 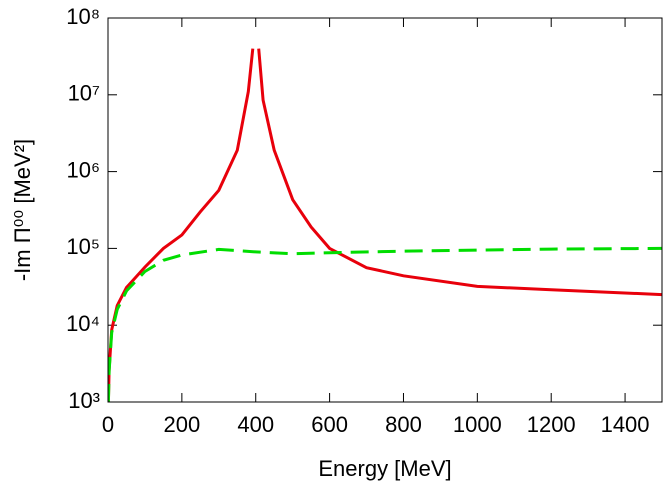 What do you see at coordinates (329, 424) in the screenshot?
I see `x-tick-label: 600` at bounding box center [329, 424].